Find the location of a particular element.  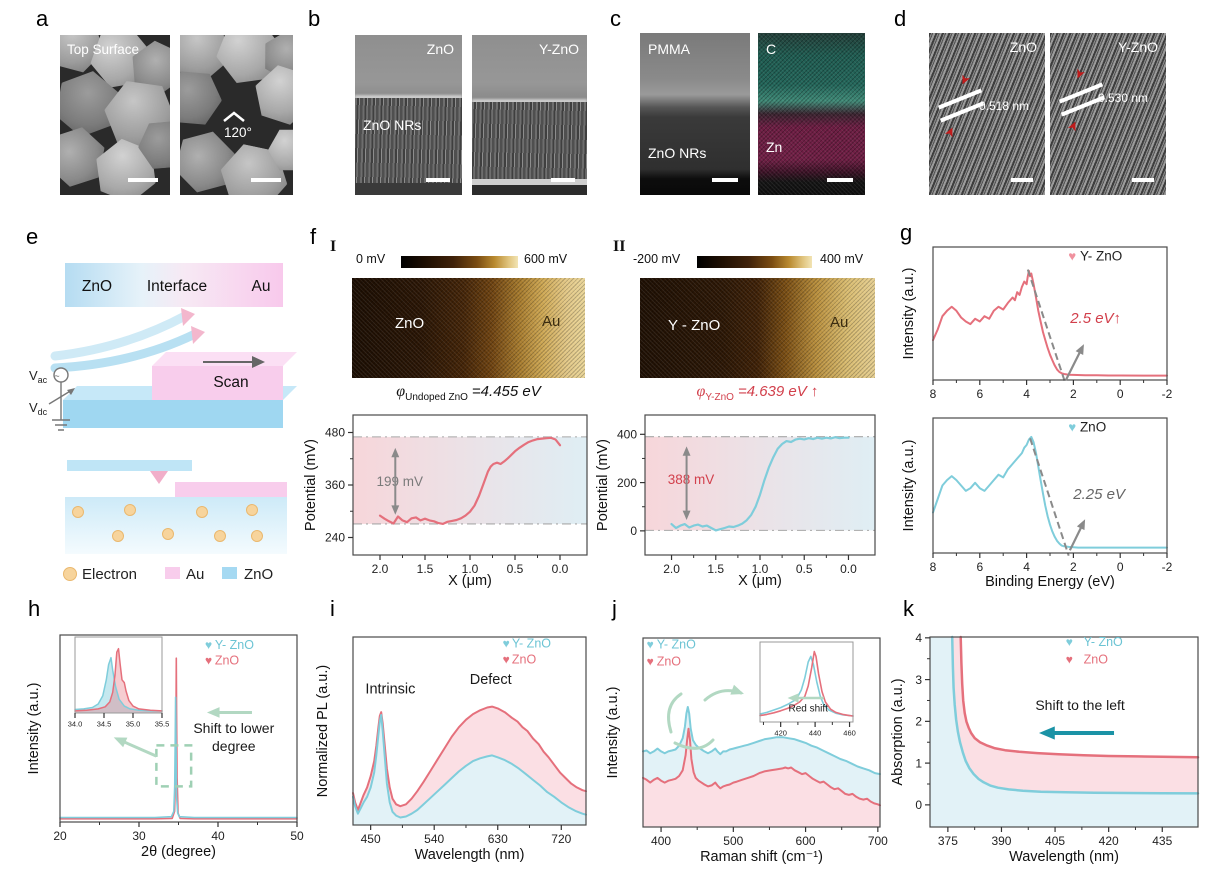

svg-text: 4 is located at coordinates (918, 638).